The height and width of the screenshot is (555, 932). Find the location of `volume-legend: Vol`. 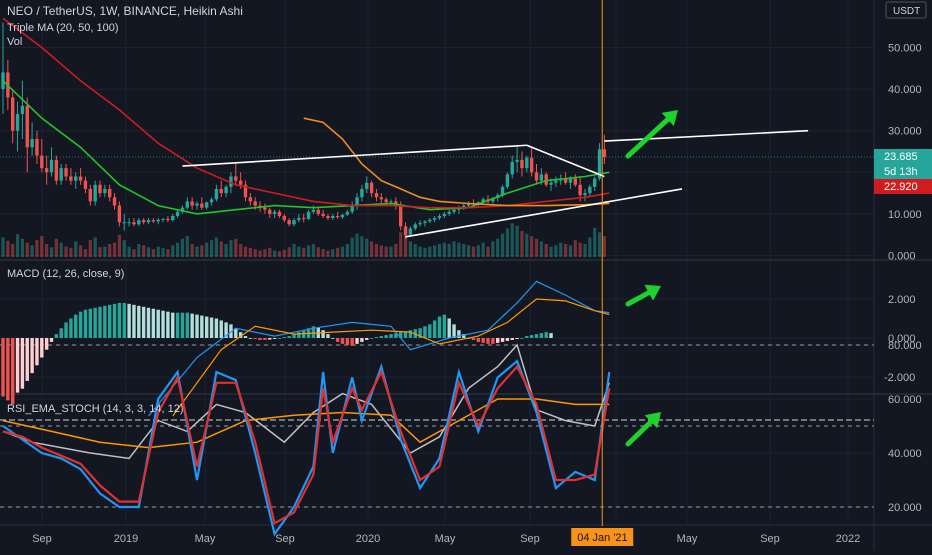

volume-legend: Vol is located at coordinates (14, 42).